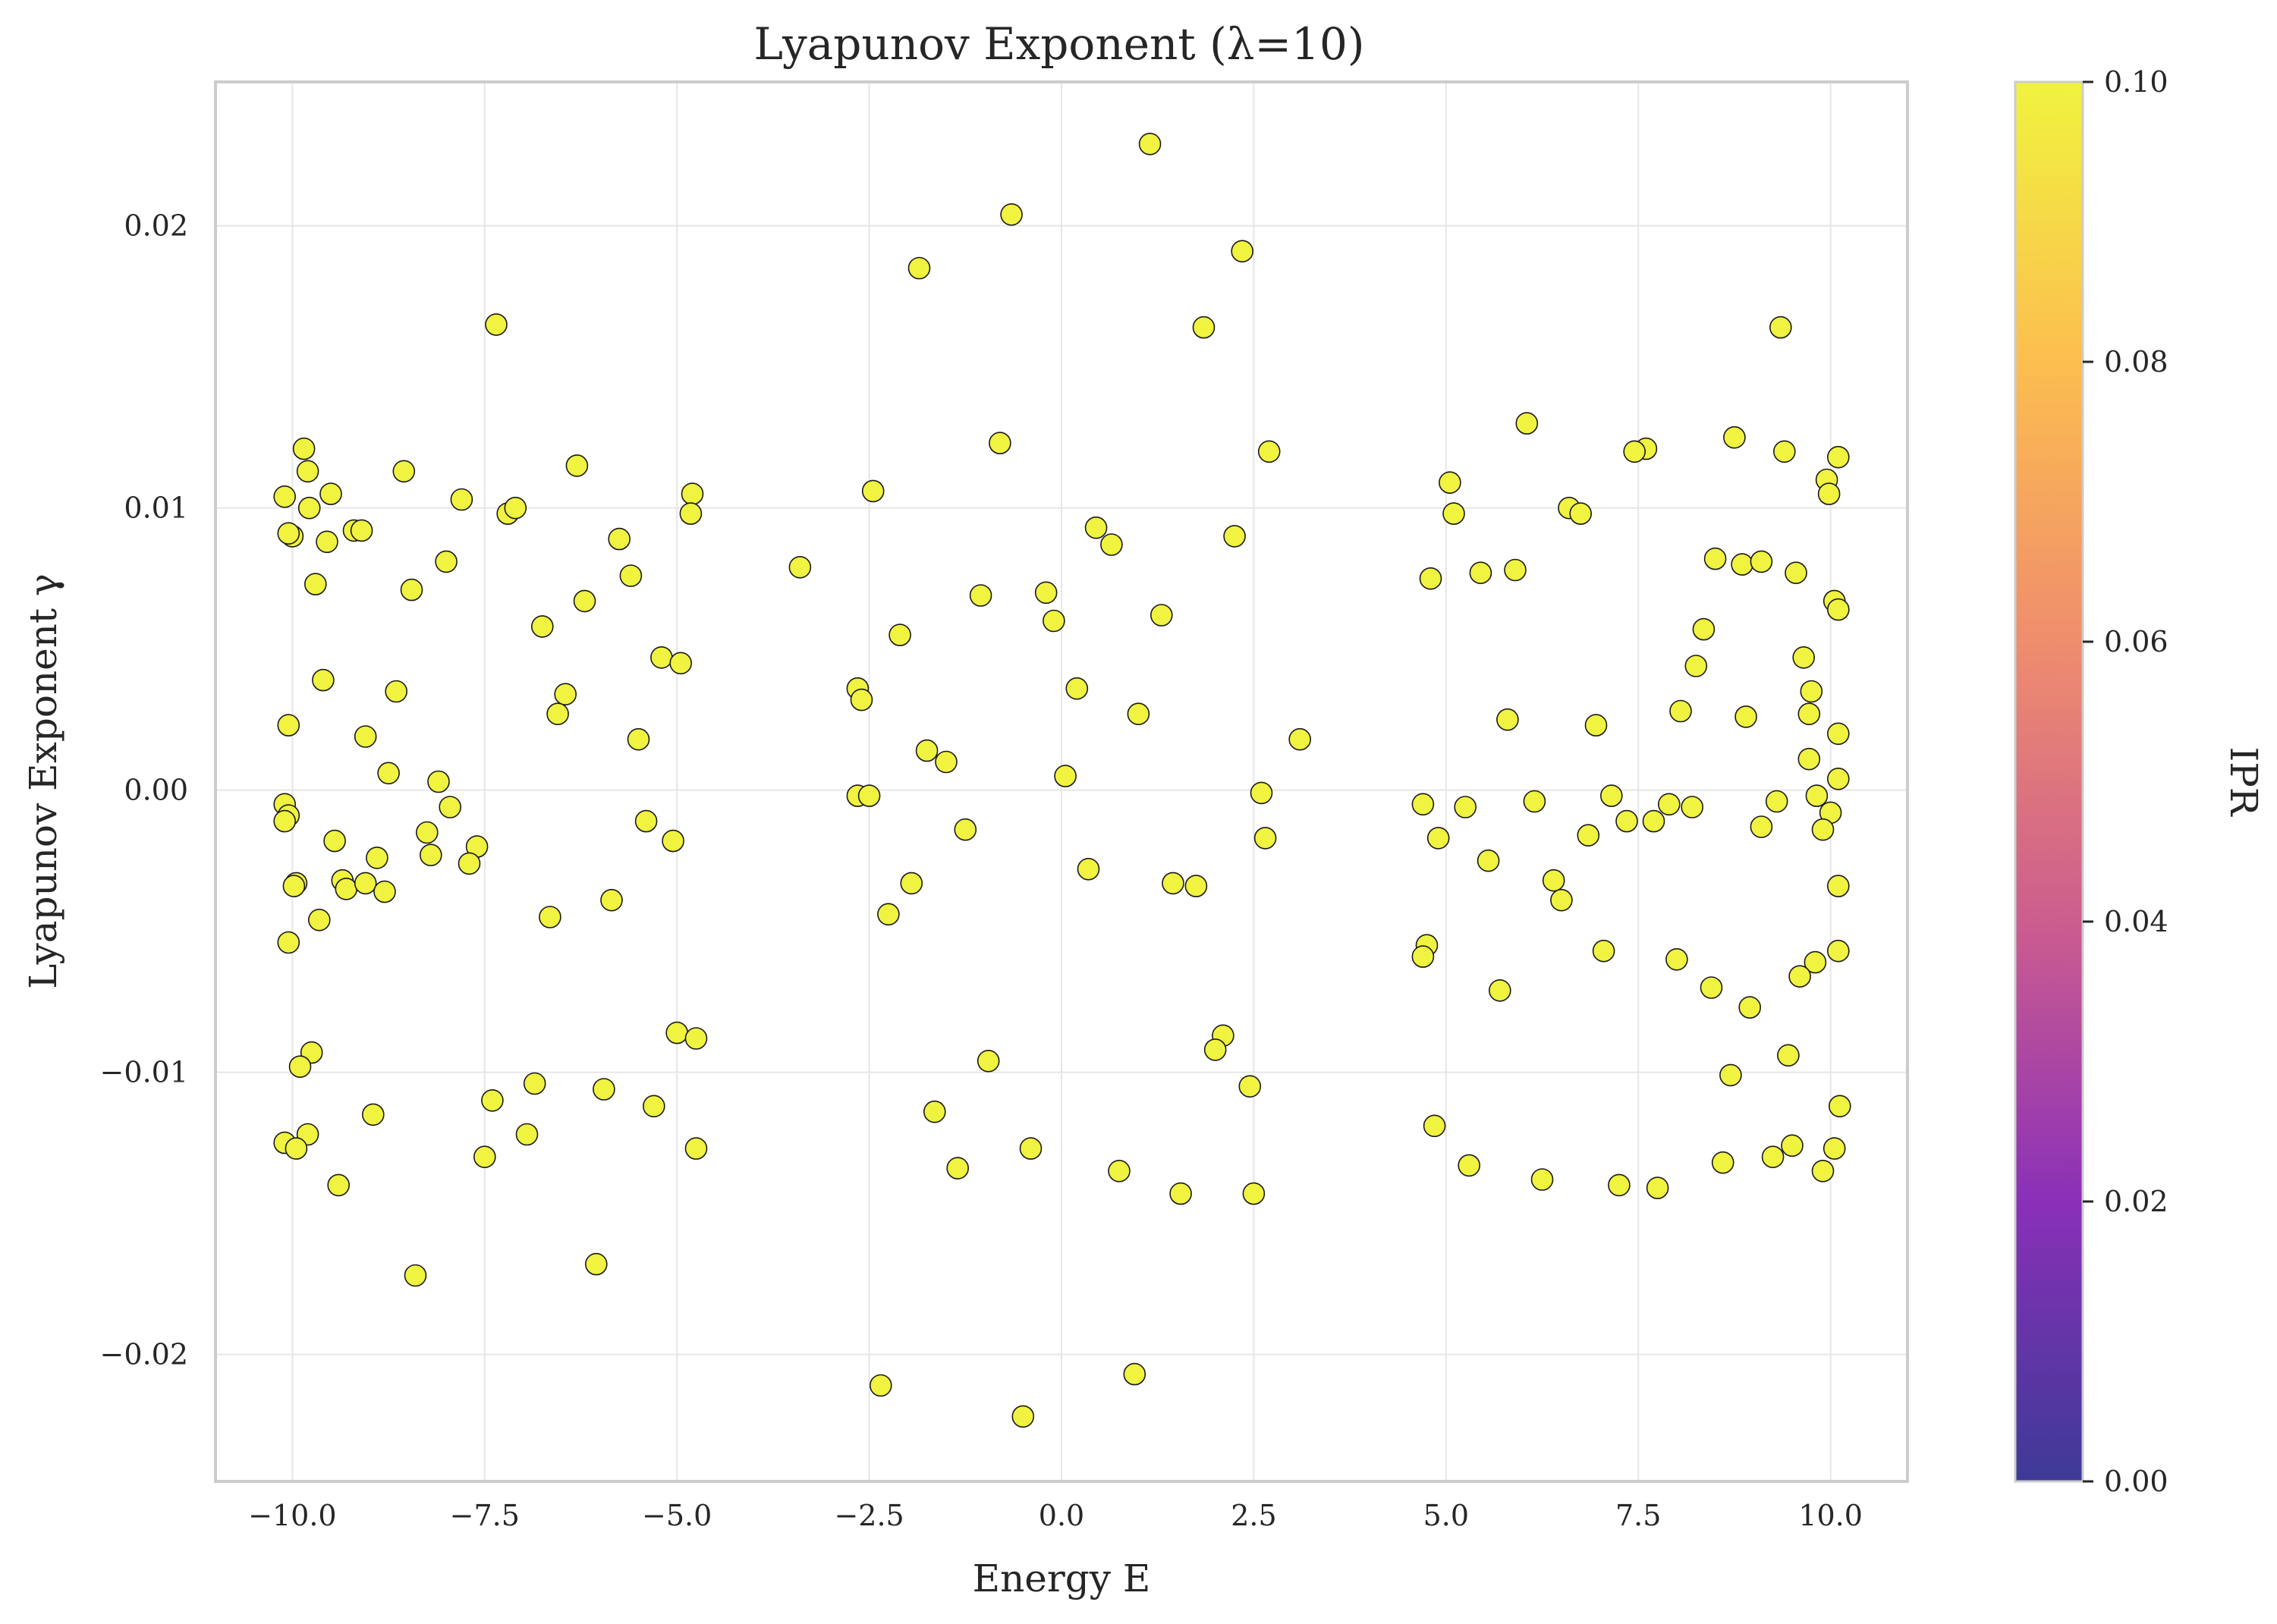  I want to click on colorbar-tick-label: 0.00, so click(2136, 1481).